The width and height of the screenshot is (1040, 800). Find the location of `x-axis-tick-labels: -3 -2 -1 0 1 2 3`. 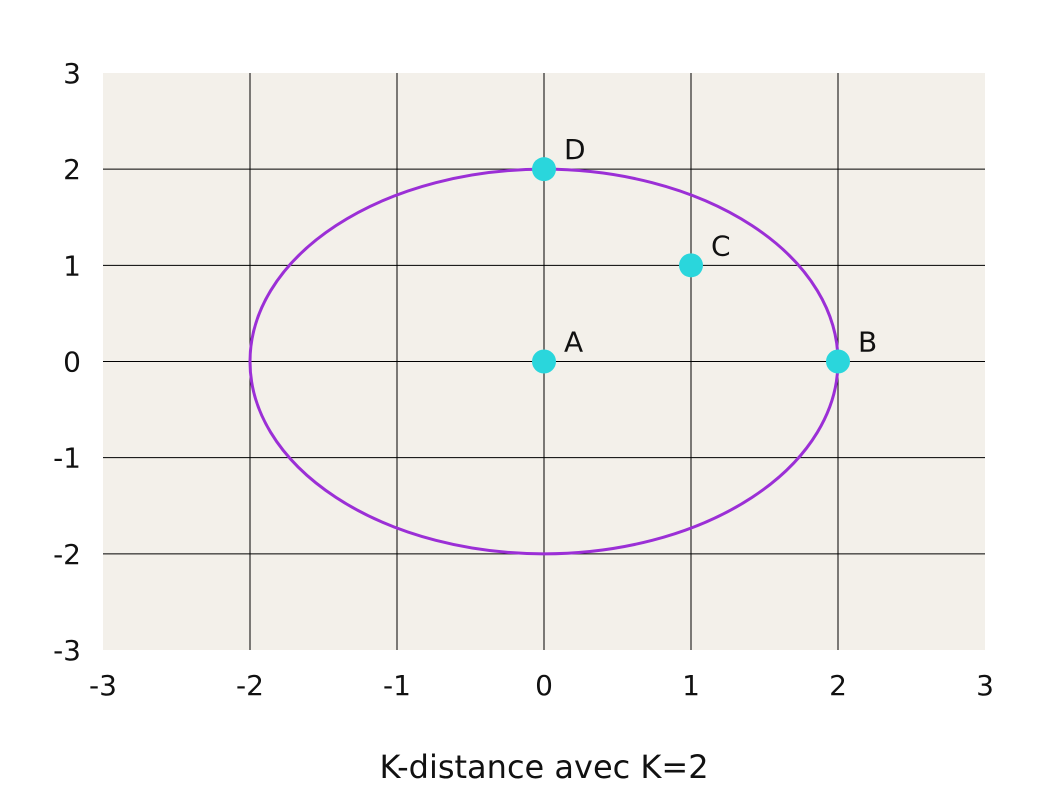

x-axis-tick-labels: -3 -2 -1 0 1 2 3 is located at coordinates (541, 685).